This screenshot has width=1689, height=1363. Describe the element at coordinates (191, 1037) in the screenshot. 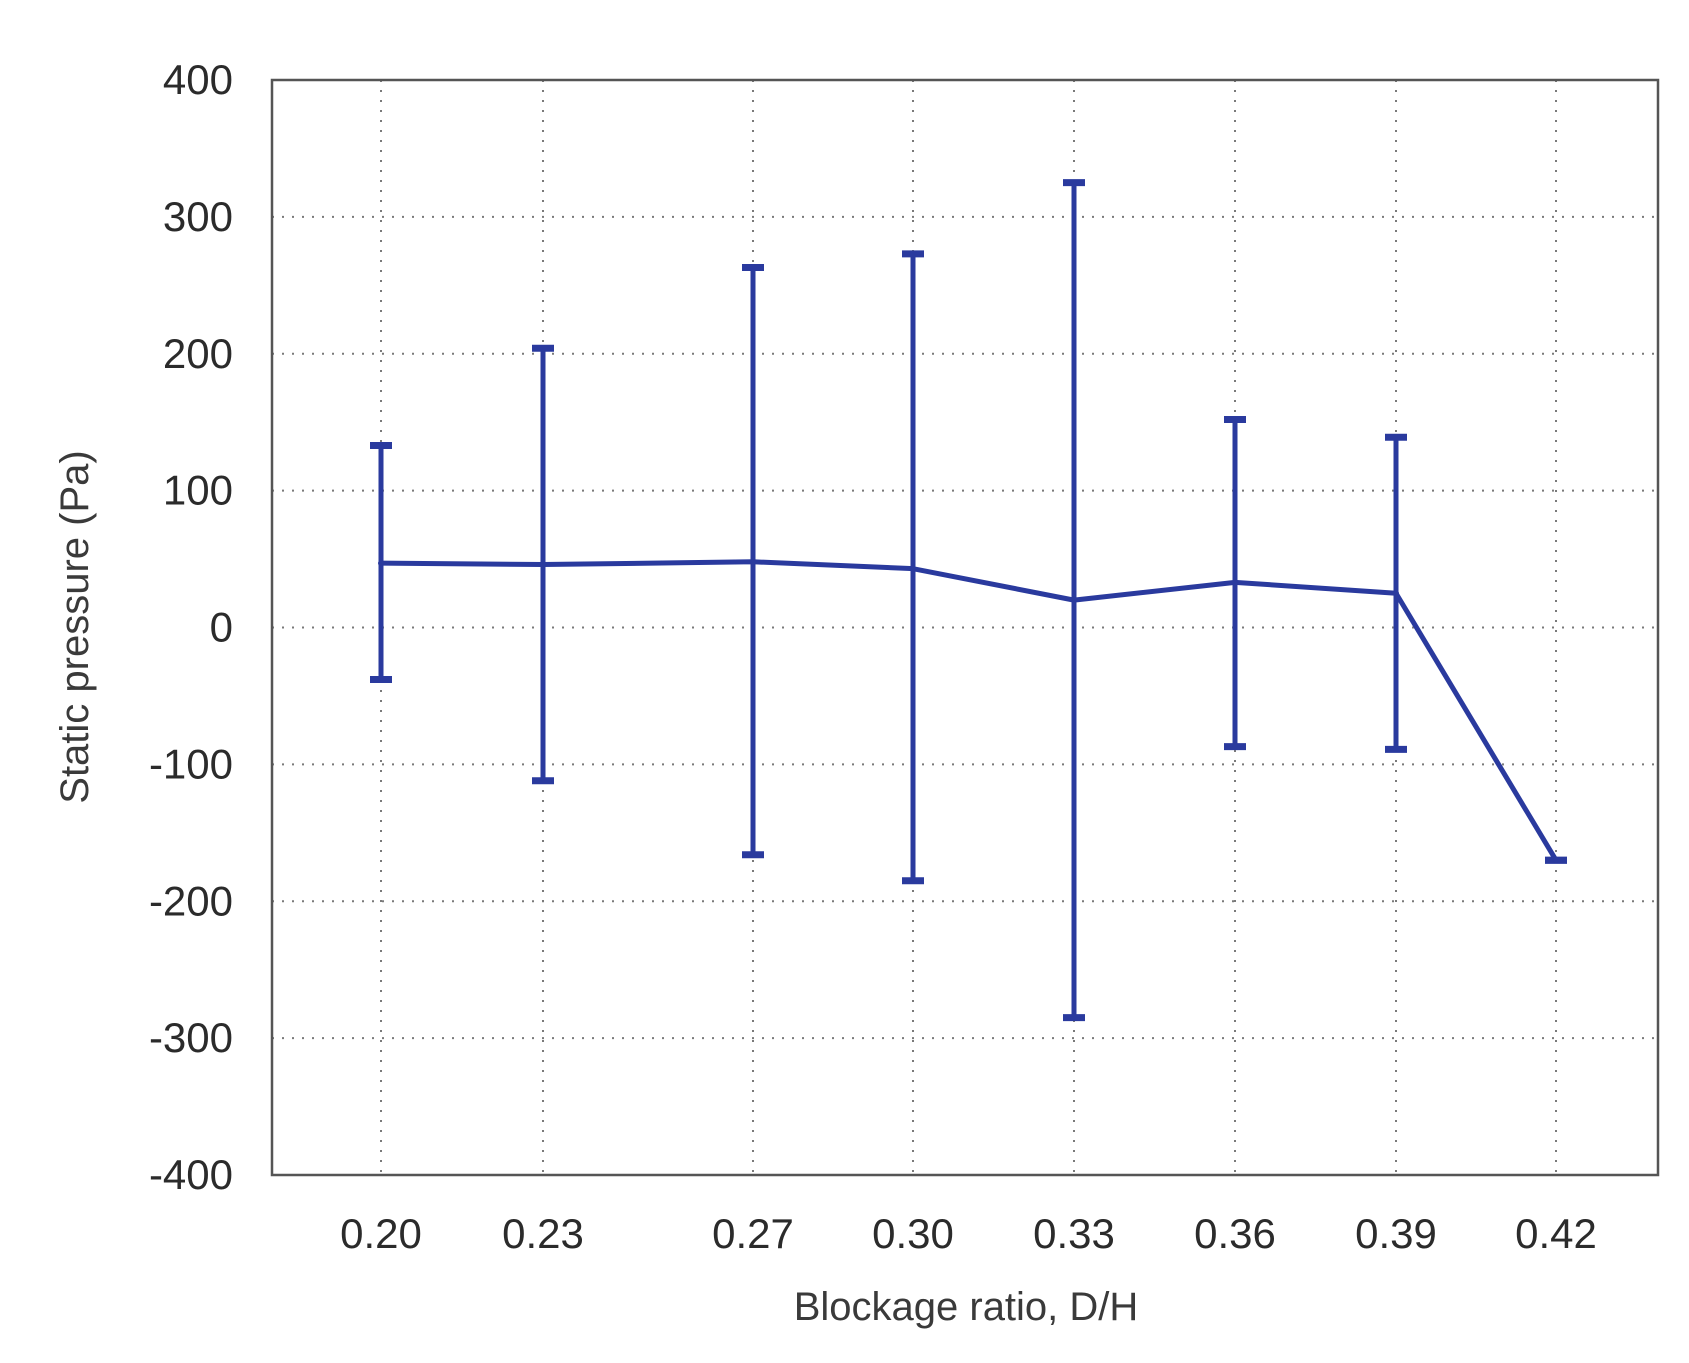

I see `y-tick-label: -300` at that location.